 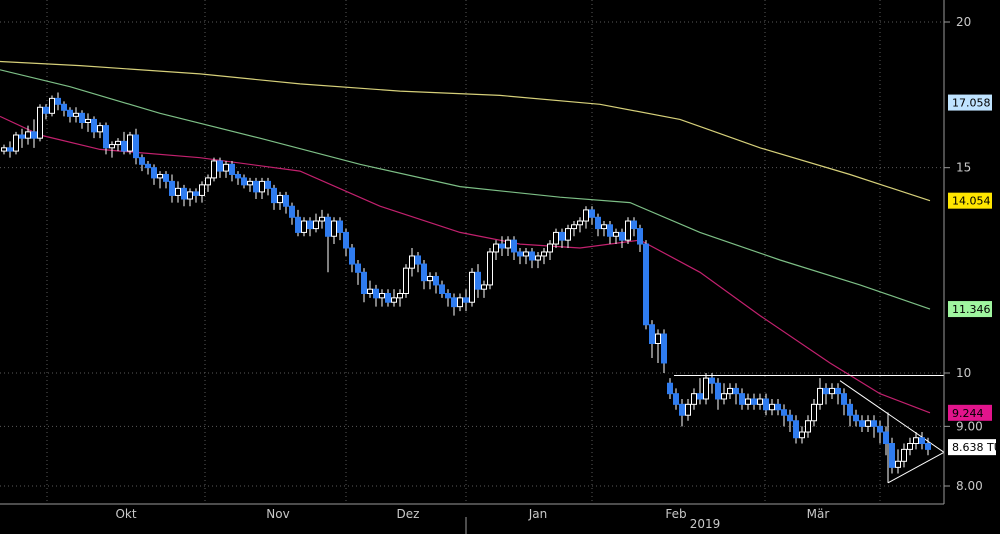 What do you see at coordinates (538, 514) in the screenshot?
I see `x-tick-label: Jan` at bounding box center [538, 514].